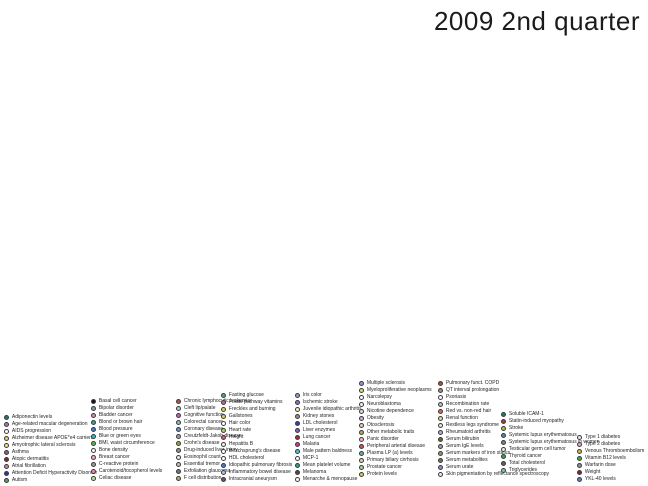 The image size is (648, 486). I want to click on legend-item-label: Serum markers of iron status, so click(478, 453).